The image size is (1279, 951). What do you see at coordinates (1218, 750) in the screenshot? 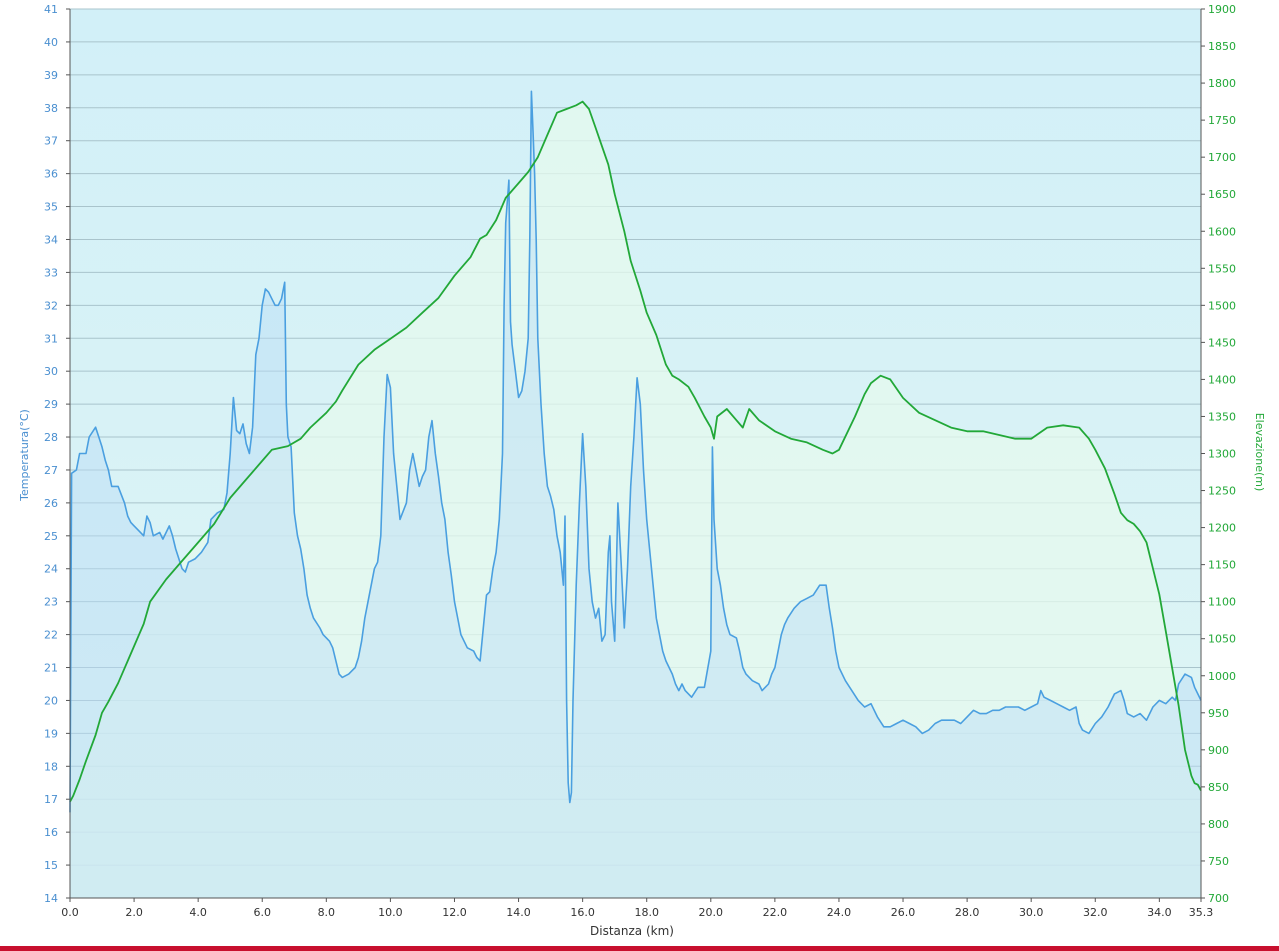
I see `right-tick-label: 900` at bounding box center [1218, 750].